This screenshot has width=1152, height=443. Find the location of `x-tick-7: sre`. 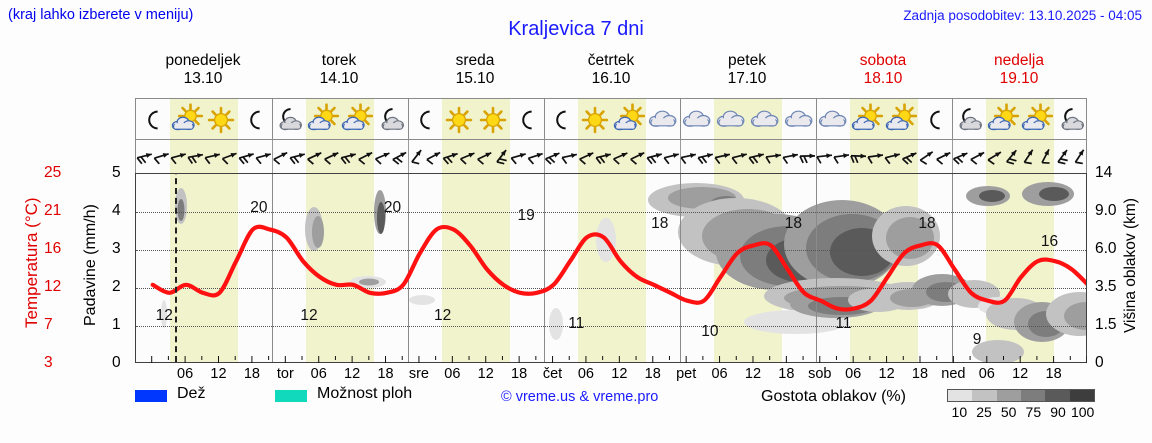

x-tick-7: sre is located at coordinates (418, 374).